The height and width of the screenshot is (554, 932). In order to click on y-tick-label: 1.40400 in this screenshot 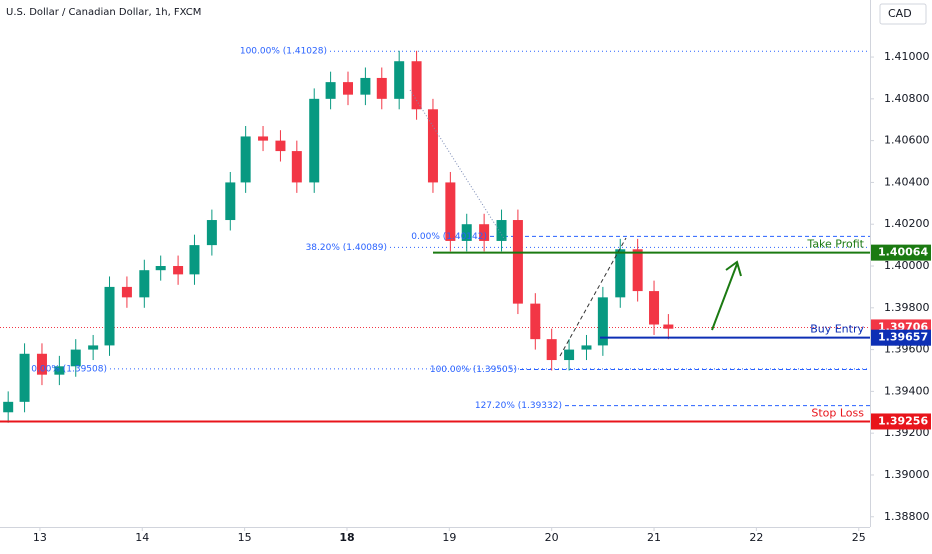, I will do `click(907, 181)`.